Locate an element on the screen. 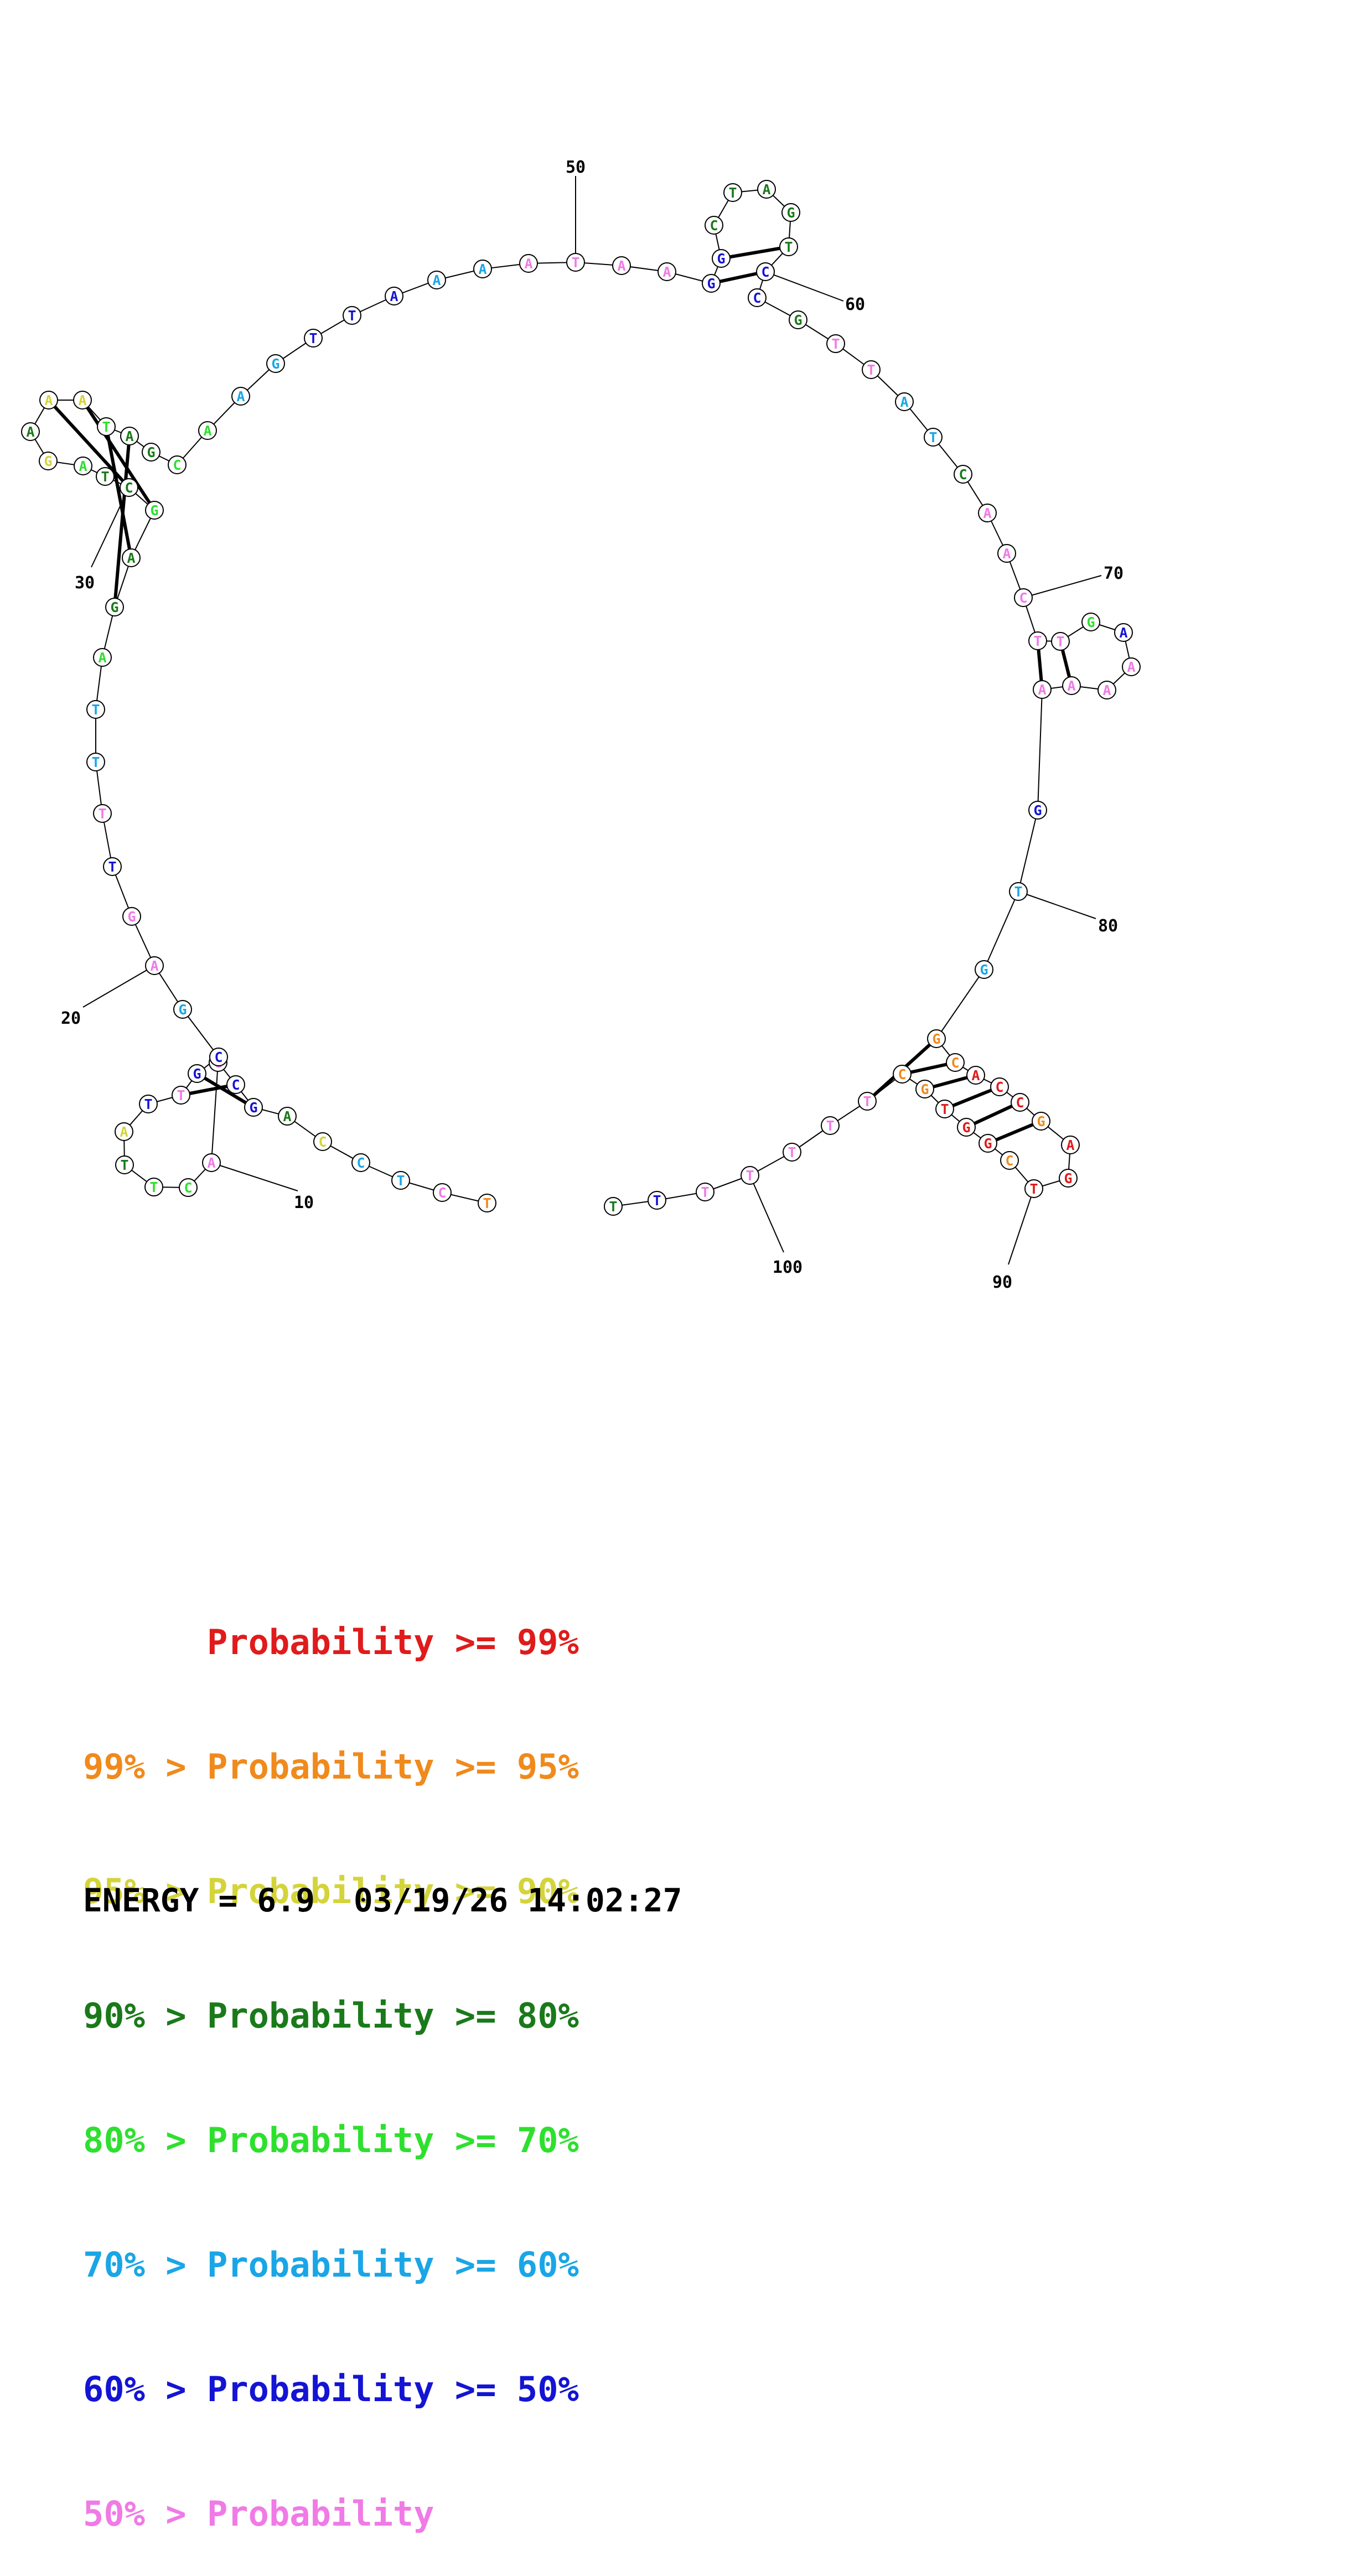 This screenshot has width=1372, height=2576. energy-value: ENERGY = 6.9 is located at coordinates (199, 1900).